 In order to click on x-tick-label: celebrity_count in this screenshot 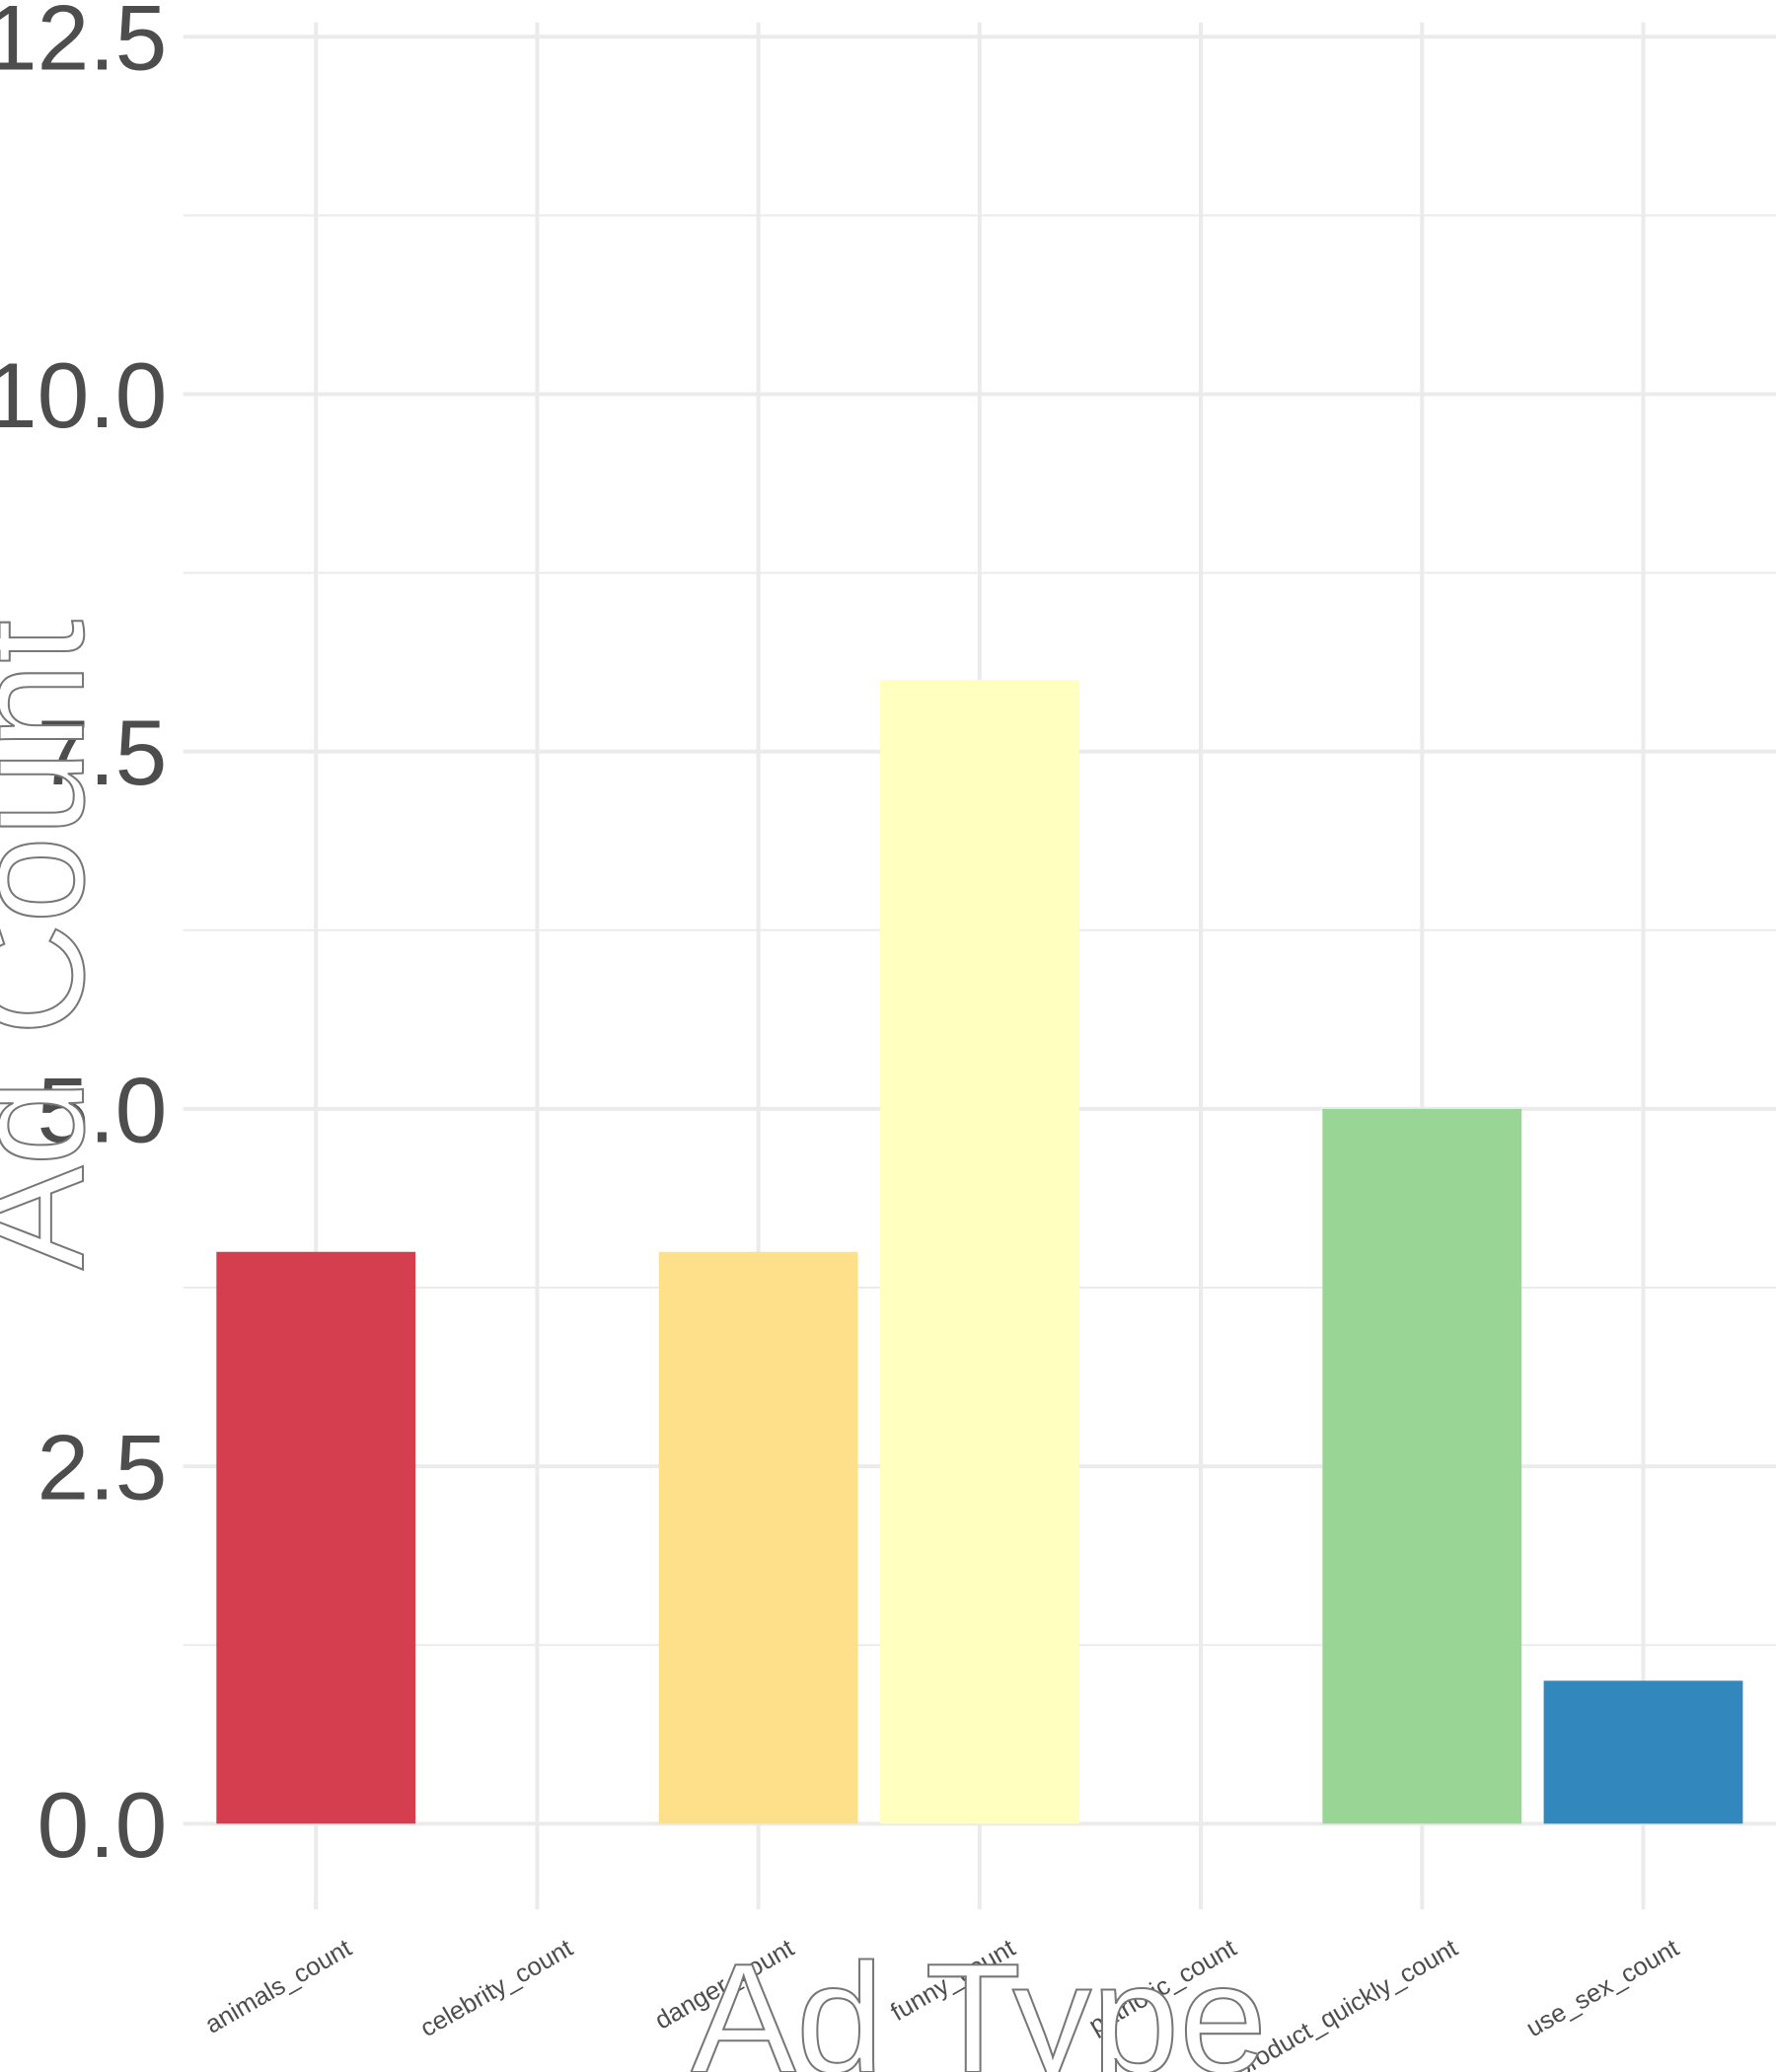, I will do `click(496, 1989)`.